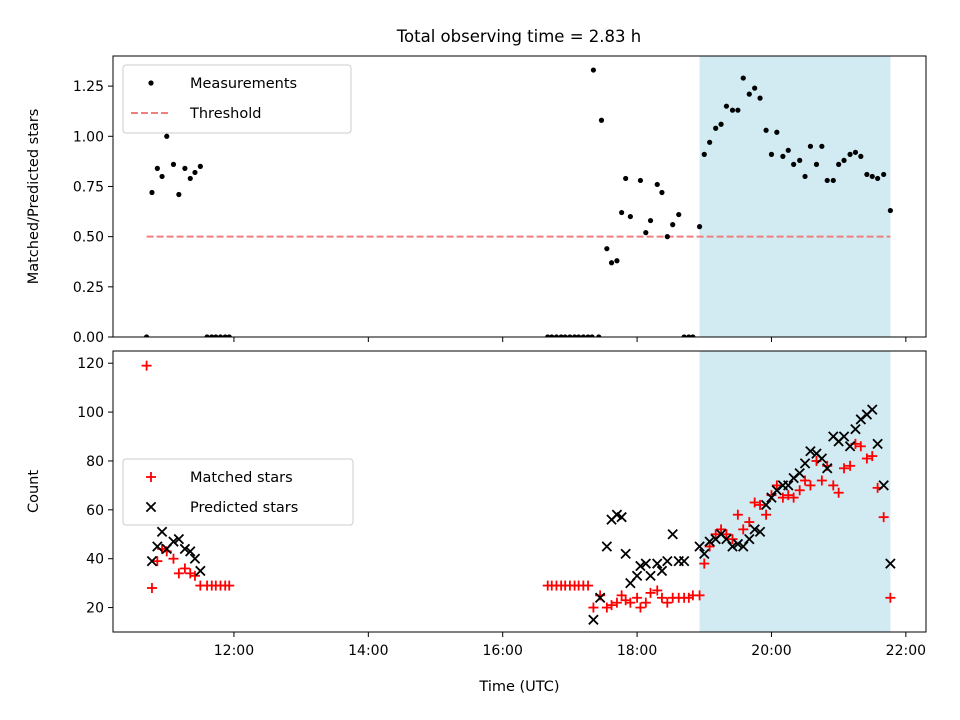  Describe the element at coordinates (90, 413) in the screenshot. I see `y-tick-label: 100` at that location.